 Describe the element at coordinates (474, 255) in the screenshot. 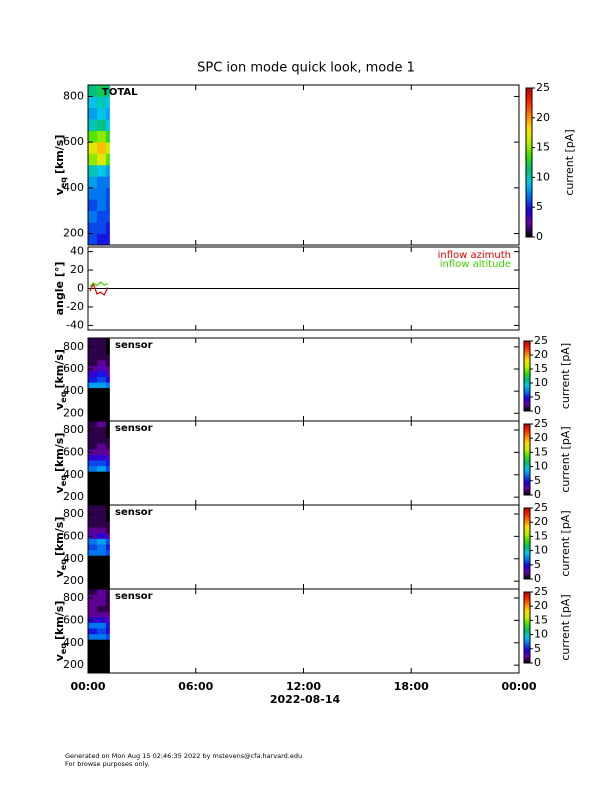

I see `legend-entry: inflow azimuth` at that location.